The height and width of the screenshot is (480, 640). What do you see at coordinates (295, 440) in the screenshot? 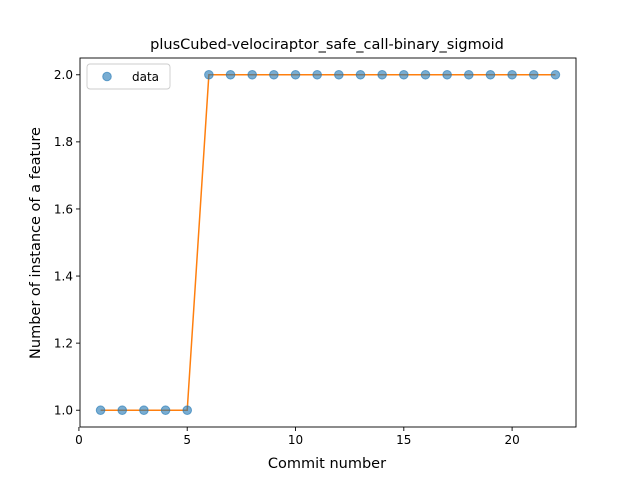
I see `x-tick-label: 10` at bounding box center [295, 440].